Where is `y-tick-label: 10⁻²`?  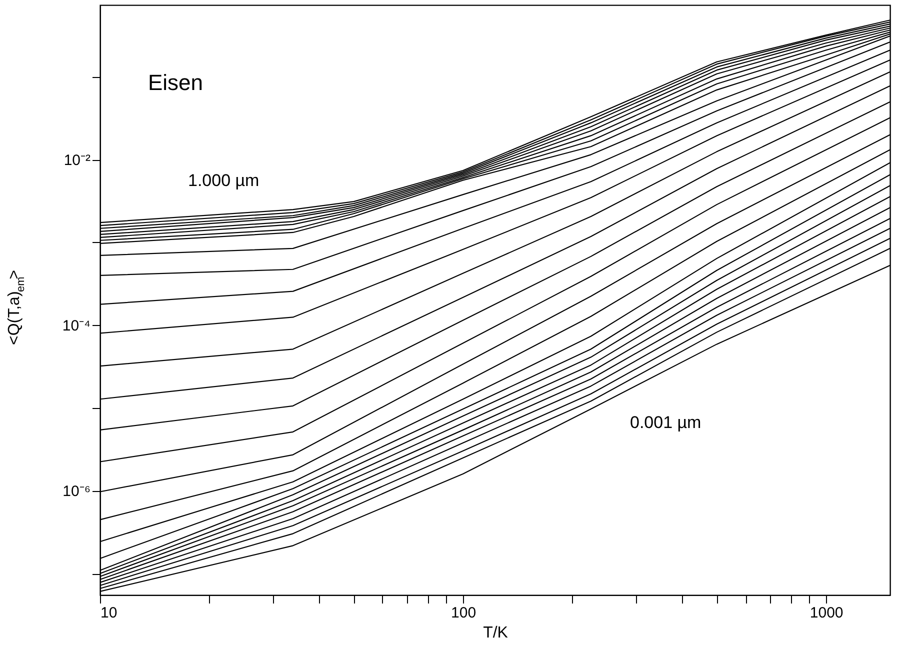
y-tick-label: 10⁻² is located at coordinates (77, 161).